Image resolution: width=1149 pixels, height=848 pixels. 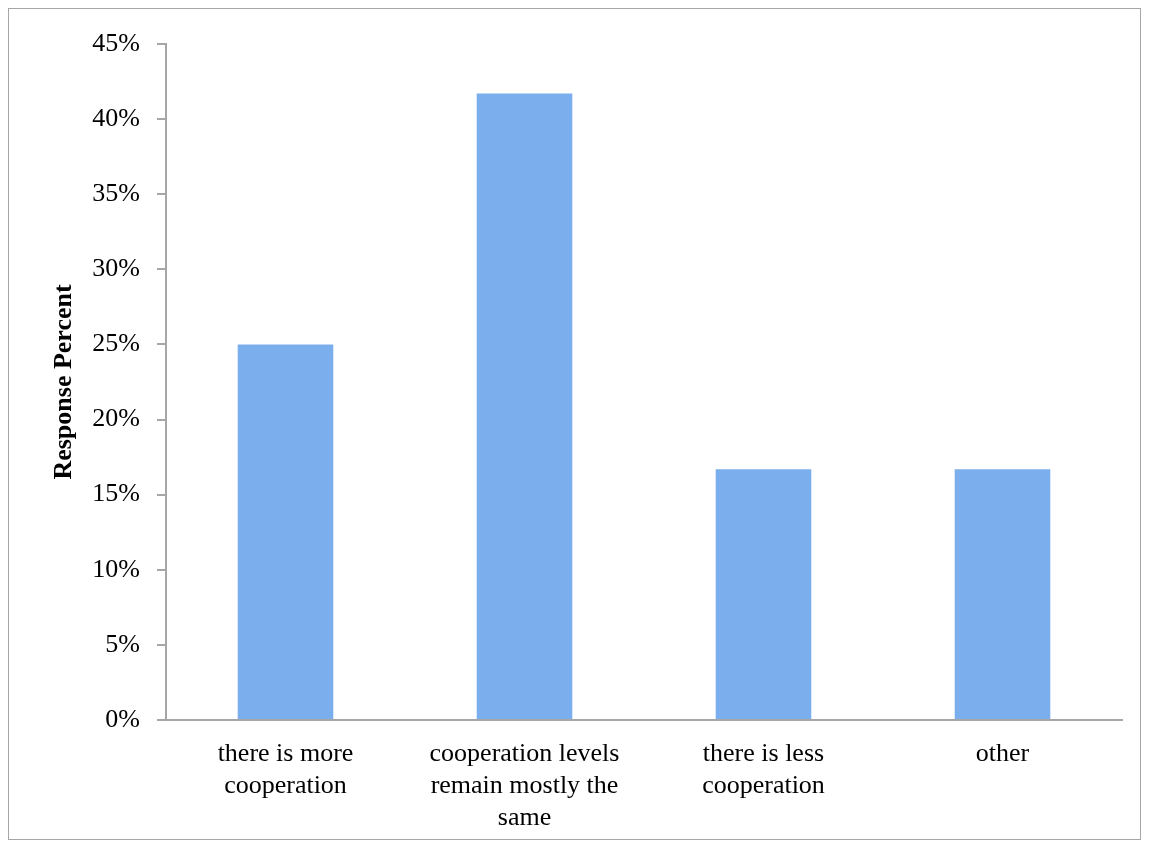 I want to click on y-tick-label: 10%, so click(x=116, y=568).